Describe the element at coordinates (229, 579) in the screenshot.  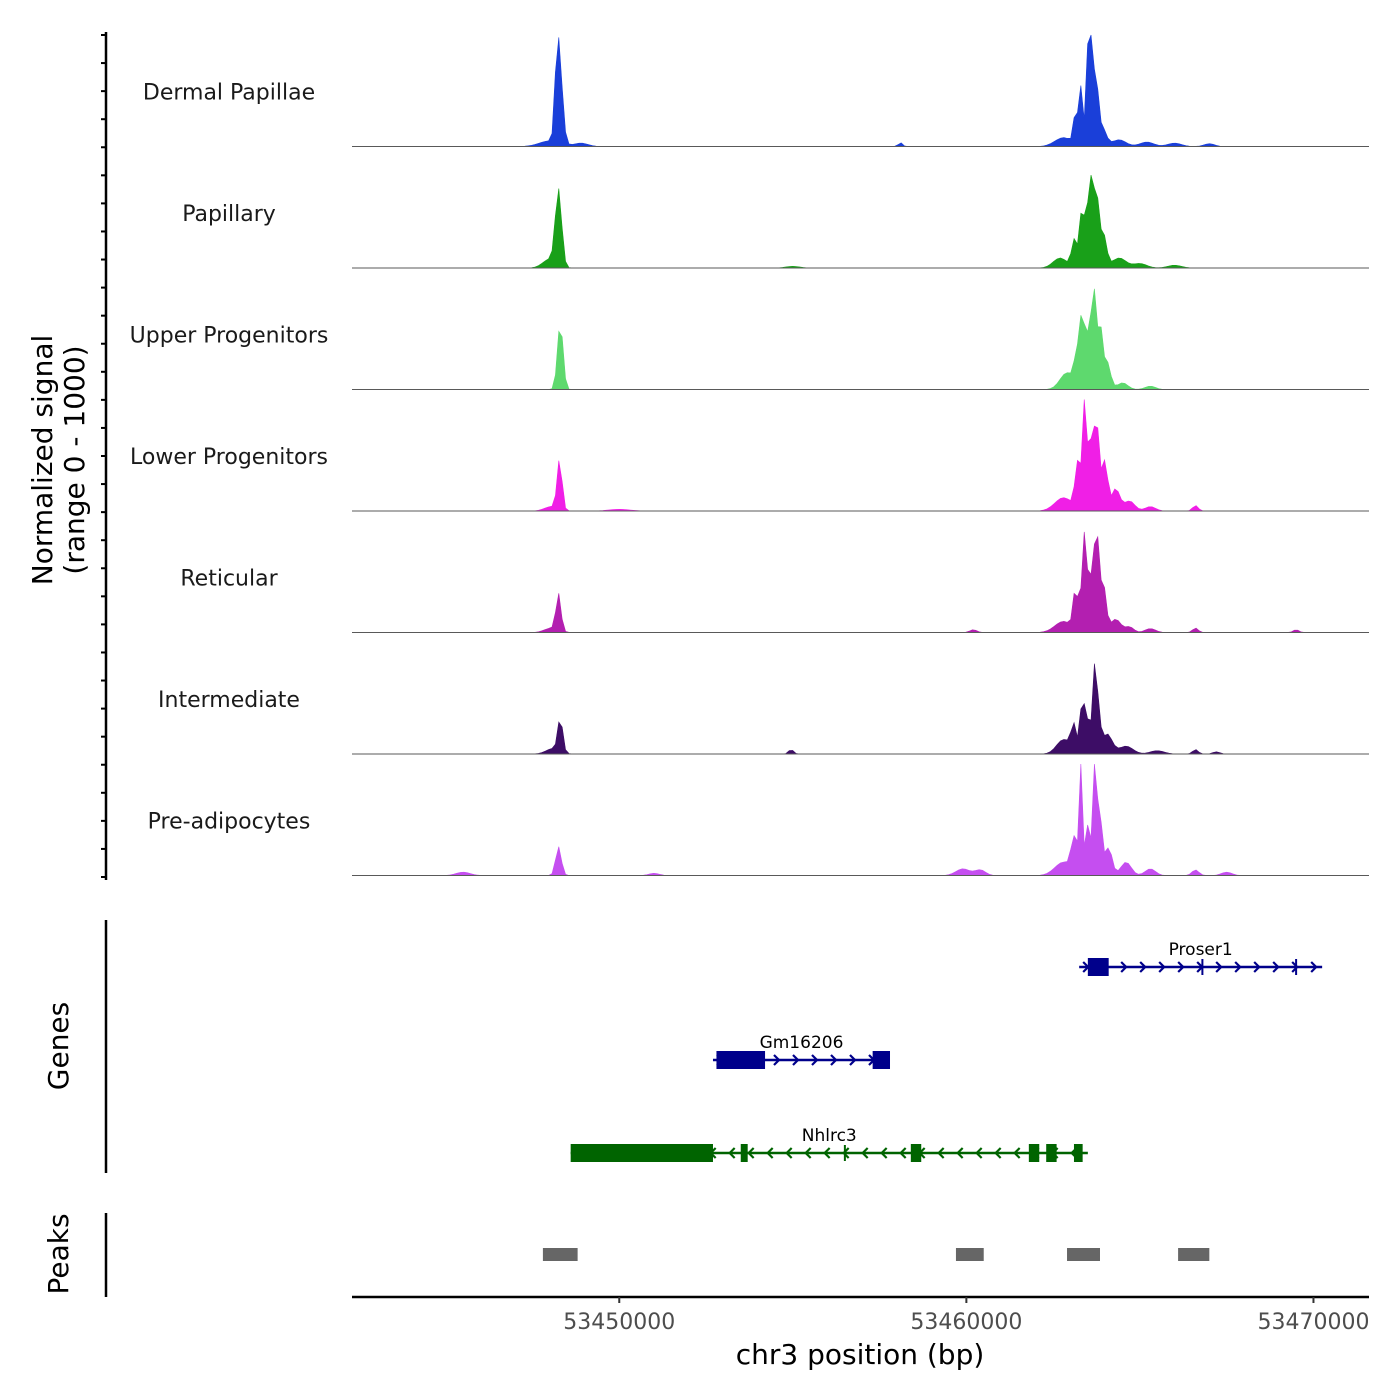
I see `track-label: Reticular` at that location.